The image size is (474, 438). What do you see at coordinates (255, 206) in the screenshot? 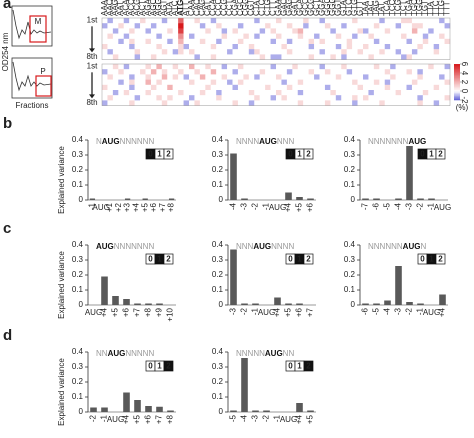
I see `x-tick-label: -2` at bounding box center [255, 206].